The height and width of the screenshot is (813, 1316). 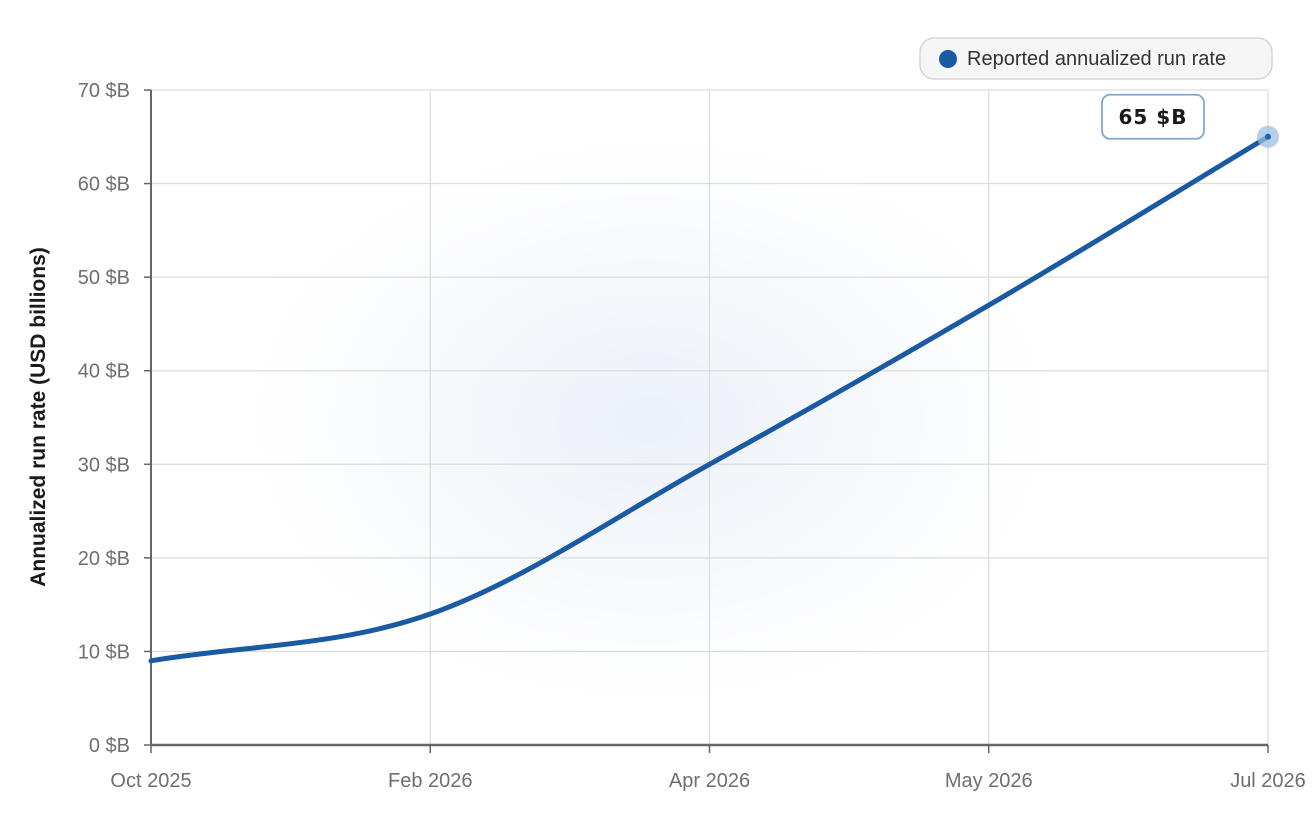 I want to click on y-tick-label: 20 $B, so click(x=104, y=559).